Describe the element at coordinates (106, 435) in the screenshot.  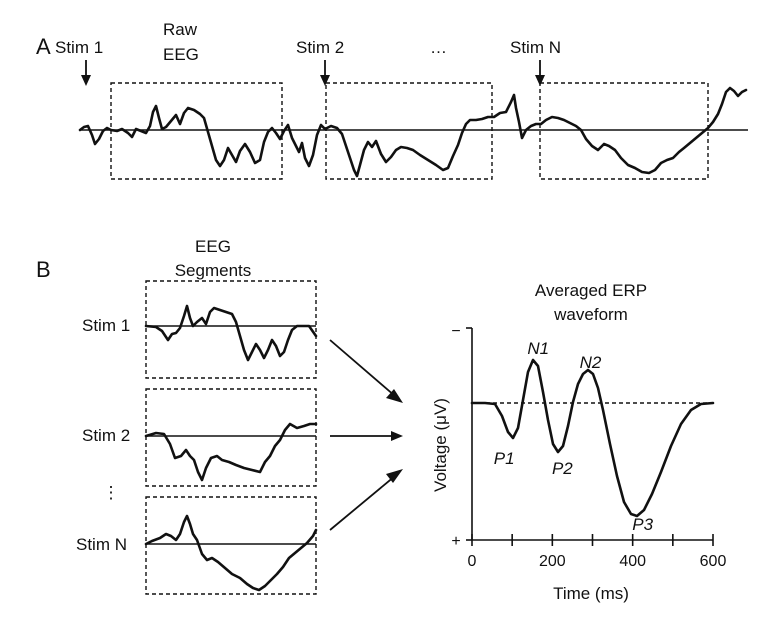
I see `segment-label-stim-2: Stim 2` at that location.